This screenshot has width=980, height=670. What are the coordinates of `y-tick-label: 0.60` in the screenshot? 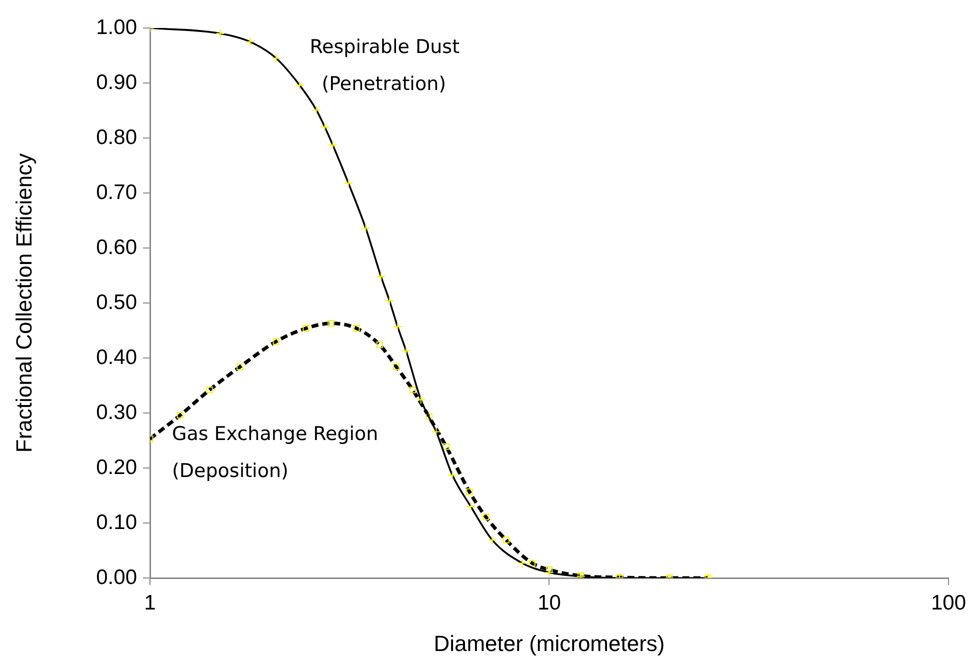 It's located at (116, 247).